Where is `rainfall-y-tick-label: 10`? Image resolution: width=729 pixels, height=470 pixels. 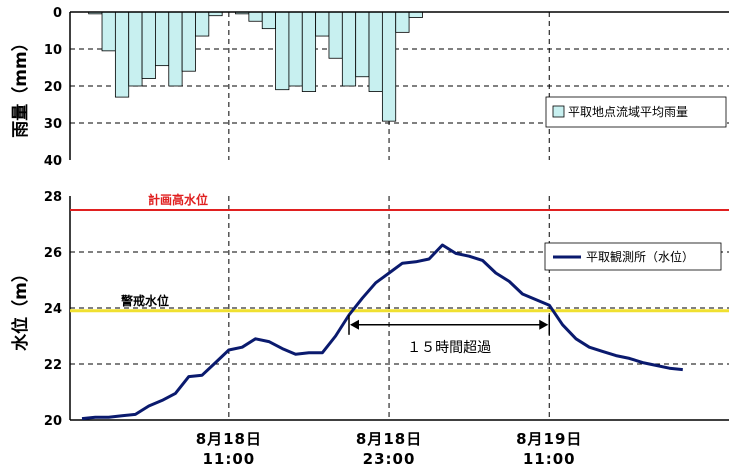
rainfall-y-tick-label: 10 is located at coordinates (53, 50).